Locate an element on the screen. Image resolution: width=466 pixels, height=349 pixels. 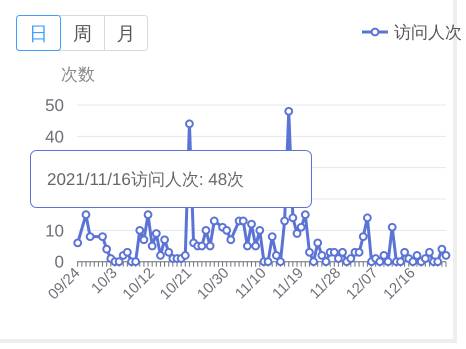
y-tick-label: 40 is located at coordinates (54, 136).